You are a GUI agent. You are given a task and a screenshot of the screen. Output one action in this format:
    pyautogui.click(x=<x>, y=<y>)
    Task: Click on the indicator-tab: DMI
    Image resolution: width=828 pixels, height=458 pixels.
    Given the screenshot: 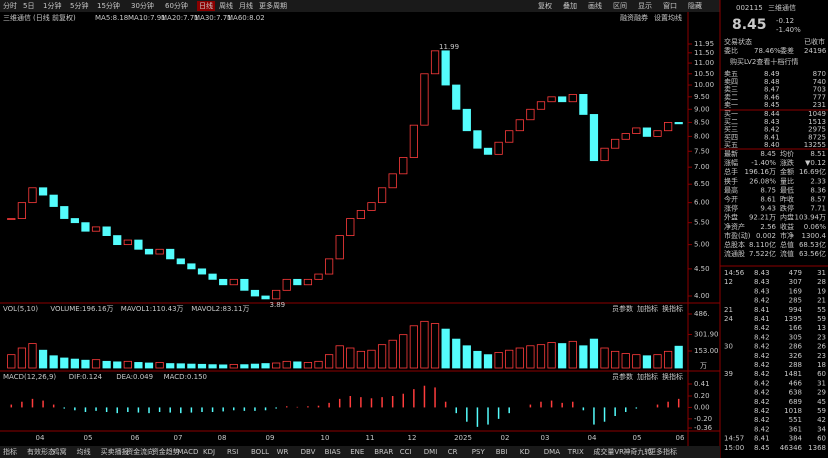 What is the action you would take?
    pyautogui.click(x=431, y=452)
    